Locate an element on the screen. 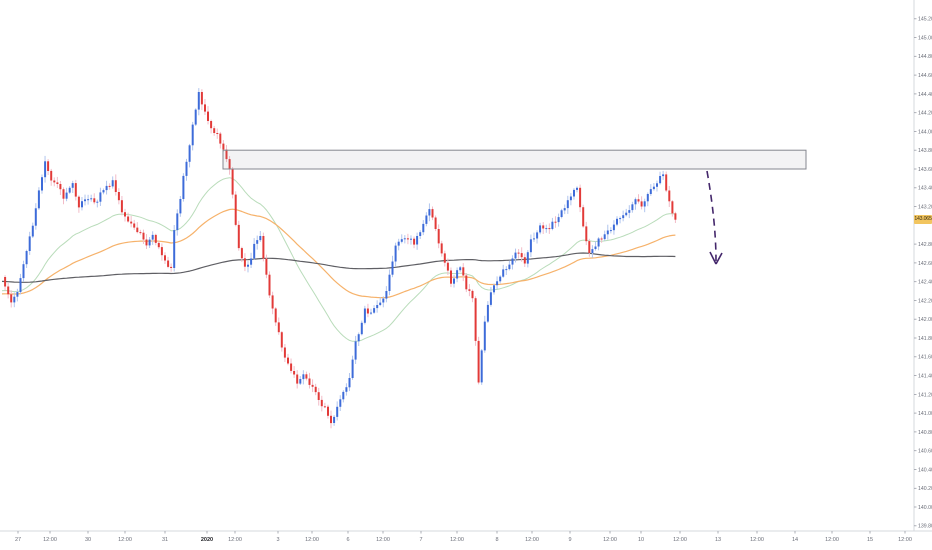  medium-ma-line is located at coordinates (338, 253).